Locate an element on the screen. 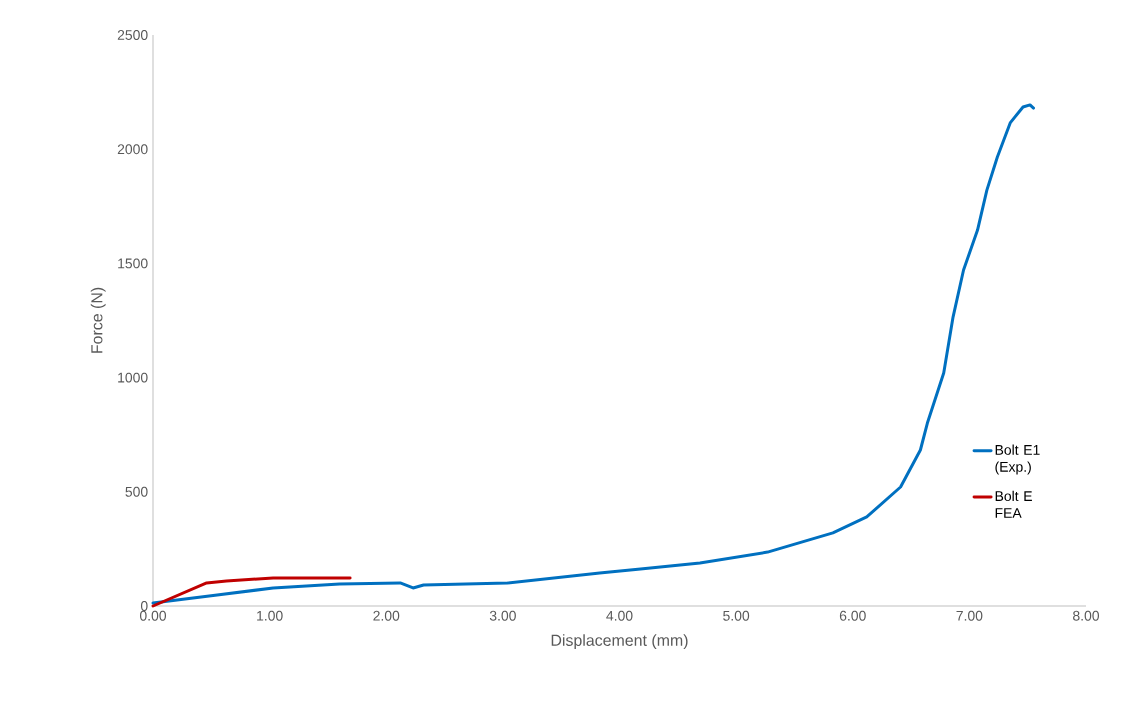  y-tick-label: 1000 is located at coordinates (133, 377).